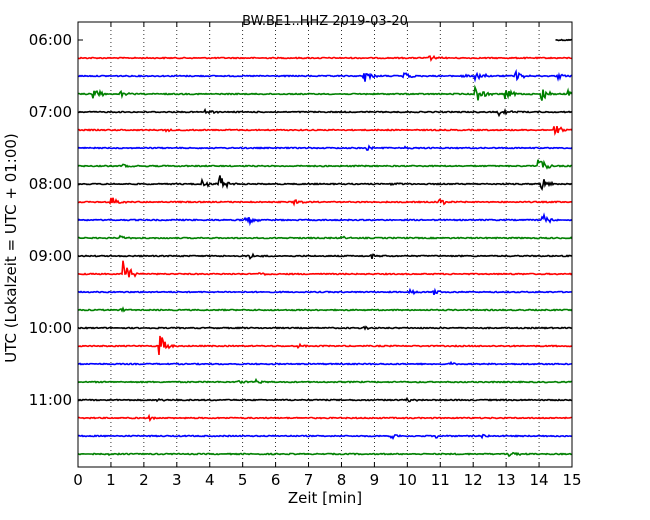  I want to click on x-tick-label-14: 14, so click(539, 480).